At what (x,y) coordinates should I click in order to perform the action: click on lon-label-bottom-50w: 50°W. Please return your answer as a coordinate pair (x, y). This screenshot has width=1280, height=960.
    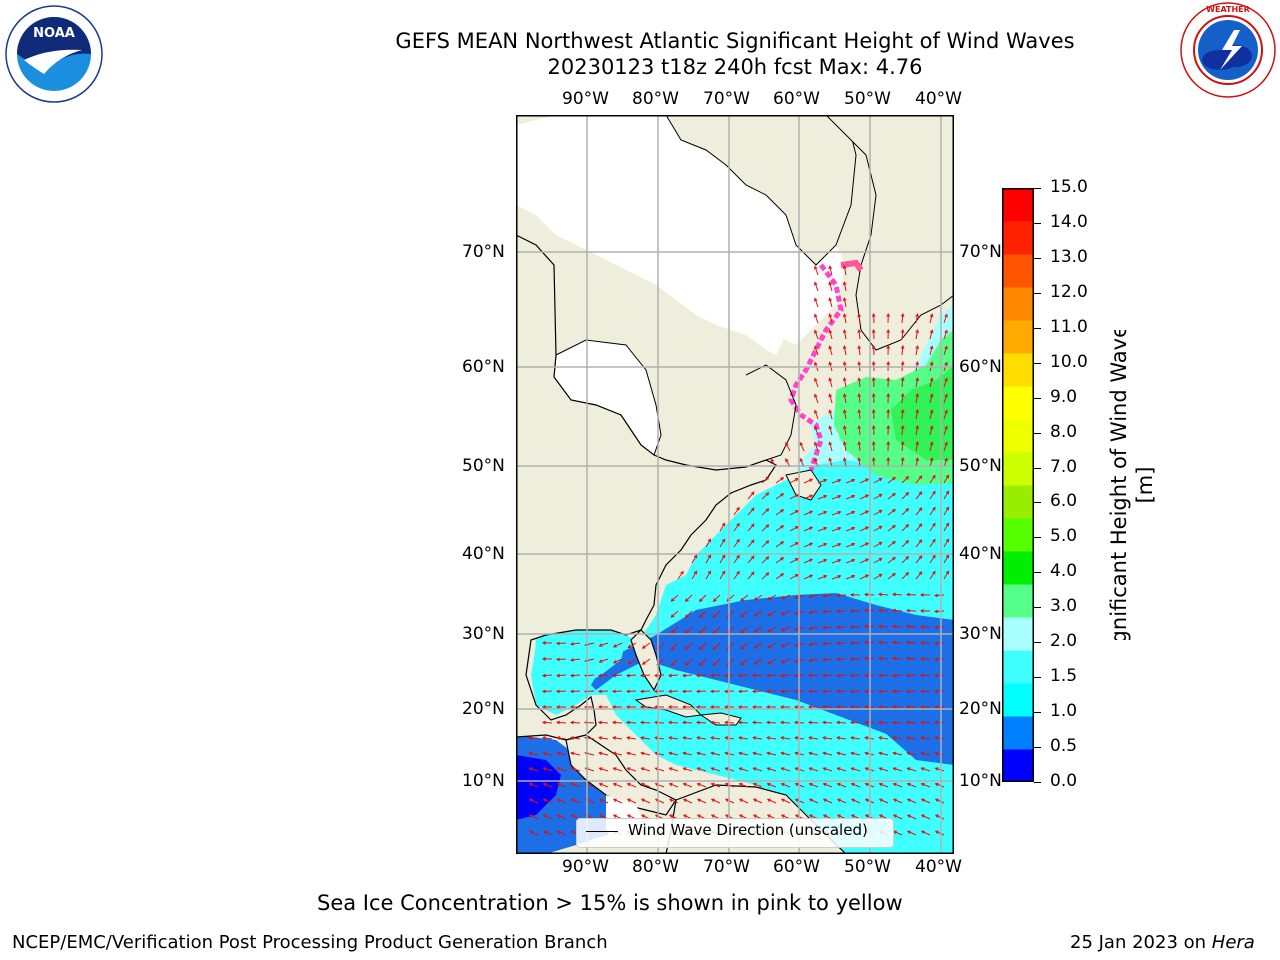
    Looking at the image, I should click on (867, 867).